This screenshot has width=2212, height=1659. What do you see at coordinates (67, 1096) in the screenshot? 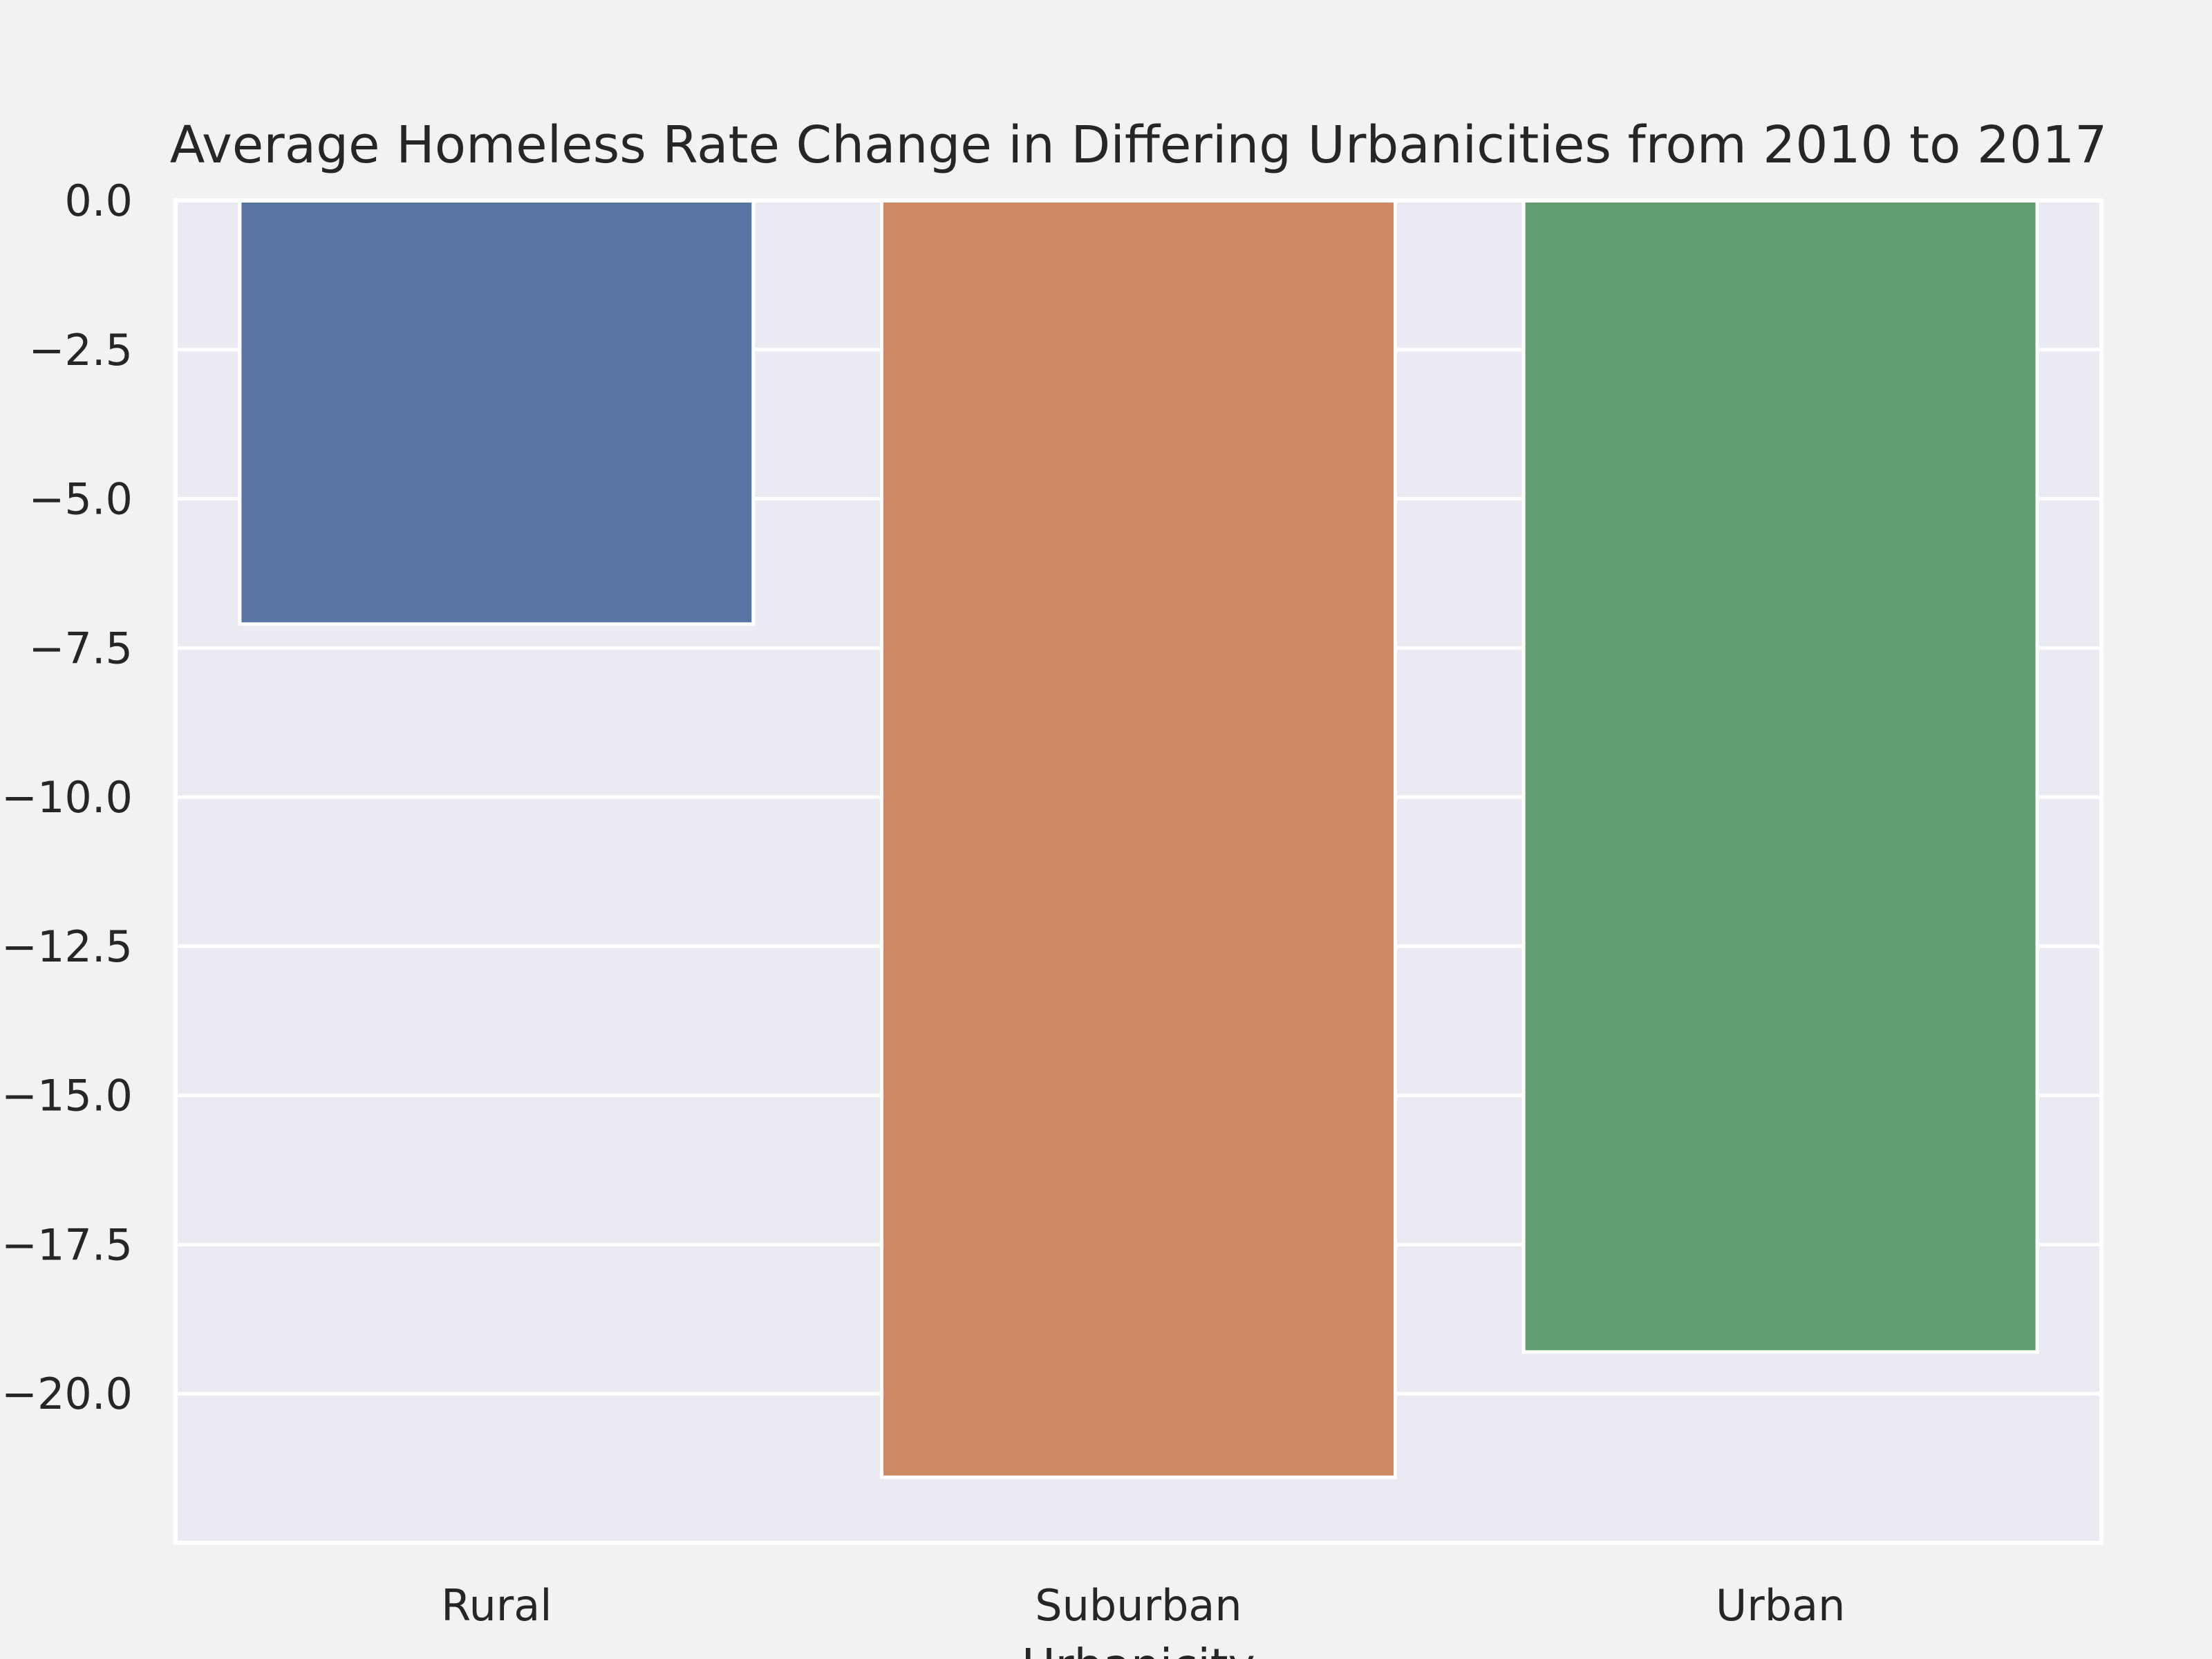
I see `y-tick-label: −15.0` at bounding box center [67, 1096].